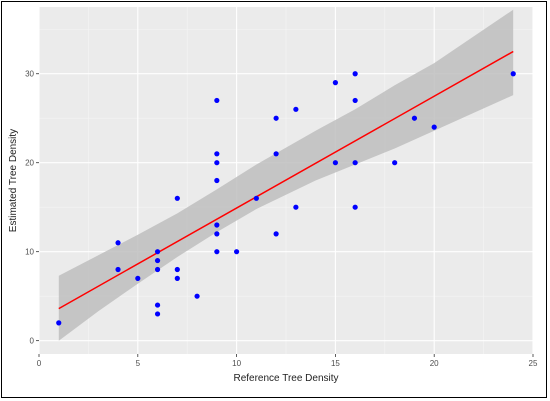 This screenshot has height=401, width=550. I want to click on y-axis-title: Estimated Tree Density, so click(13, 180).